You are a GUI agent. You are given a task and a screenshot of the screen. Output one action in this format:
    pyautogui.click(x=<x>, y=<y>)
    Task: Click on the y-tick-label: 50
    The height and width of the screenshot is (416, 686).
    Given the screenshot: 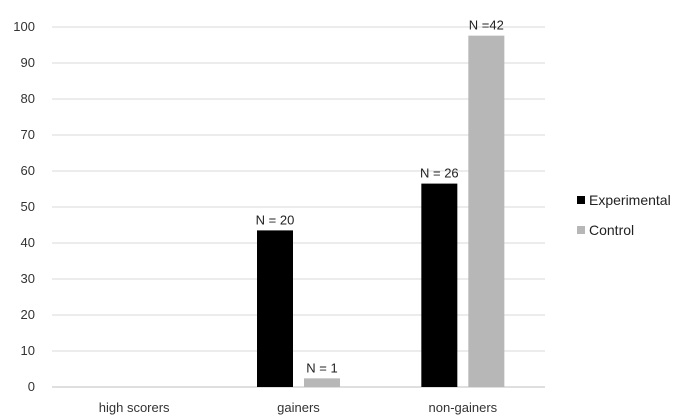 What is the action you would take?
    pyautogui.click(x=28, y=206)
    